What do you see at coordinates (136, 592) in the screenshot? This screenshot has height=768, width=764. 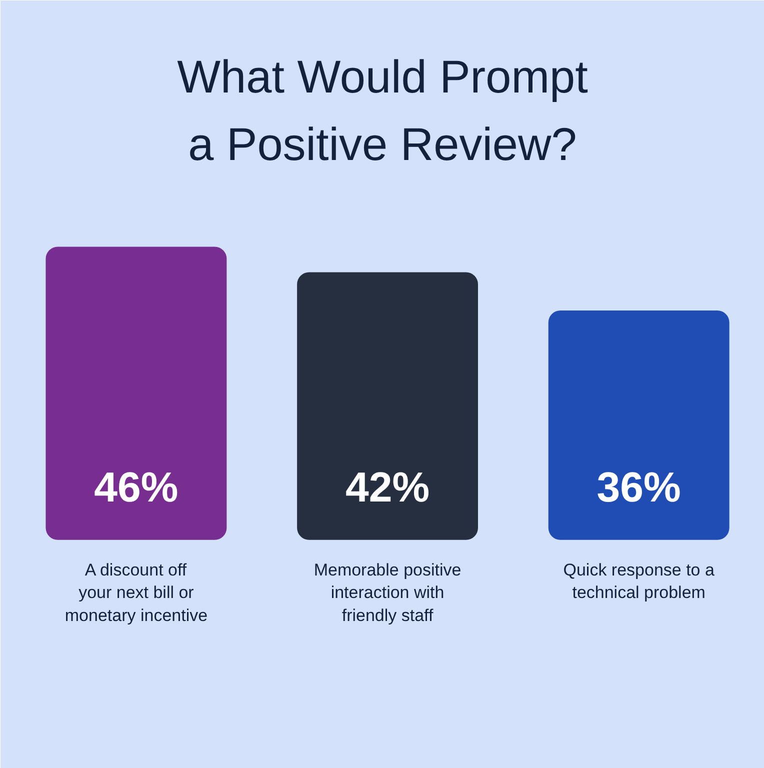 I see `x-tick-label: A discount off your next bill or monetary incentive` at bounding box center [136, 592].